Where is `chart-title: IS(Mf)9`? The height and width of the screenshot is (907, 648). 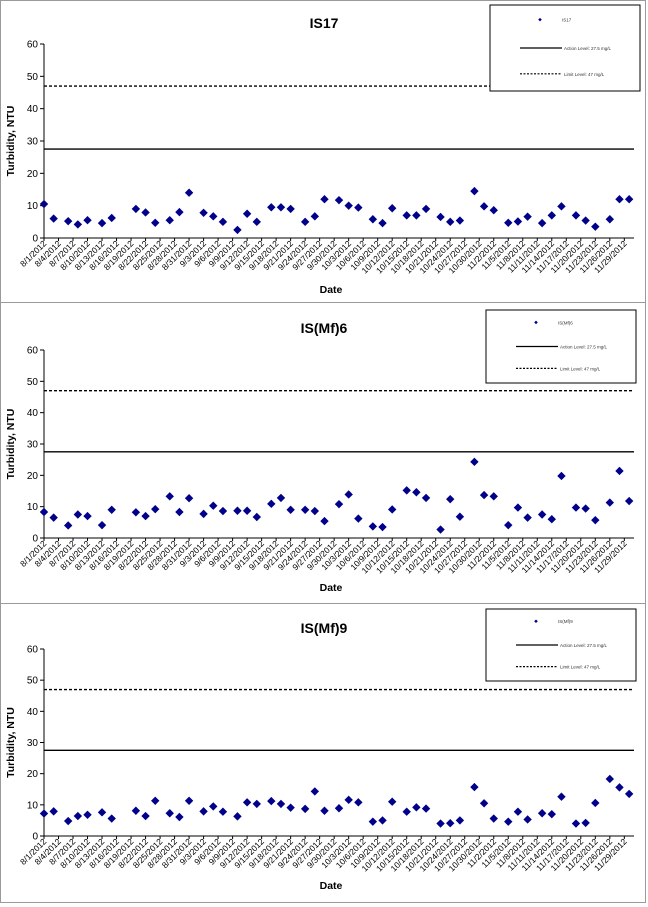
chart-title: IS(Mf)9 is located at coordinates (324, 628).